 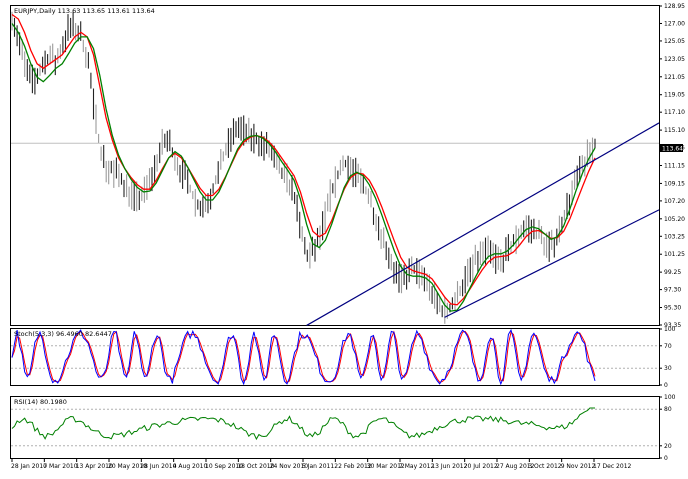 I want to click on x-tick-label: 4 Aug 2010, so click(x=190, y=466).